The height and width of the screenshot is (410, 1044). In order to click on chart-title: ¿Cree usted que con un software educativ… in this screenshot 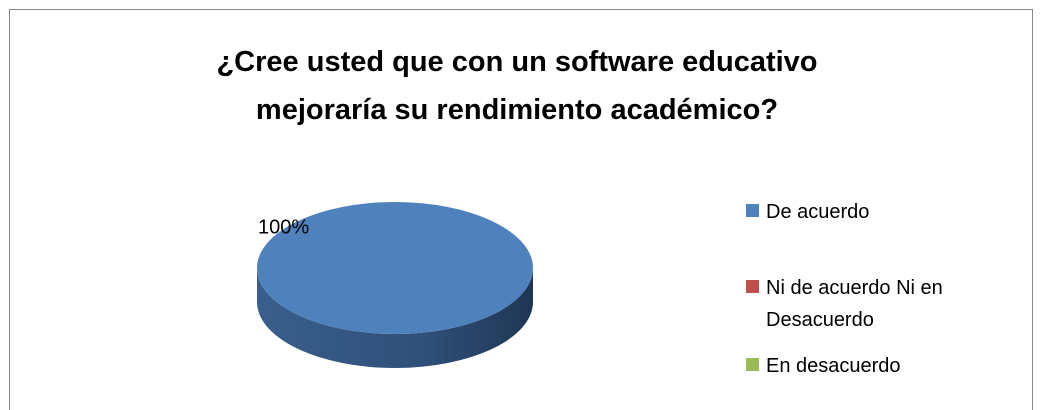, I will do `click(517, 86)`.